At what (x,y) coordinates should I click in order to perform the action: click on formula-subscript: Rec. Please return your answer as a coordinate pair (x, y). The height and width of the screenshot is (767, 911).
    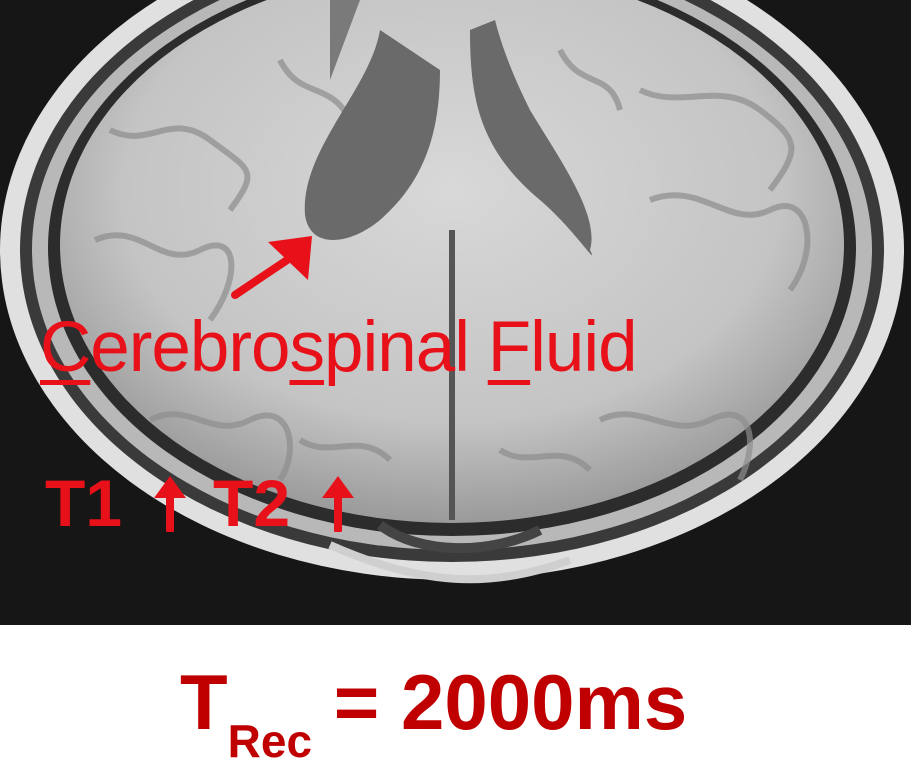
    Looking at the image, I should click on (270, 741).